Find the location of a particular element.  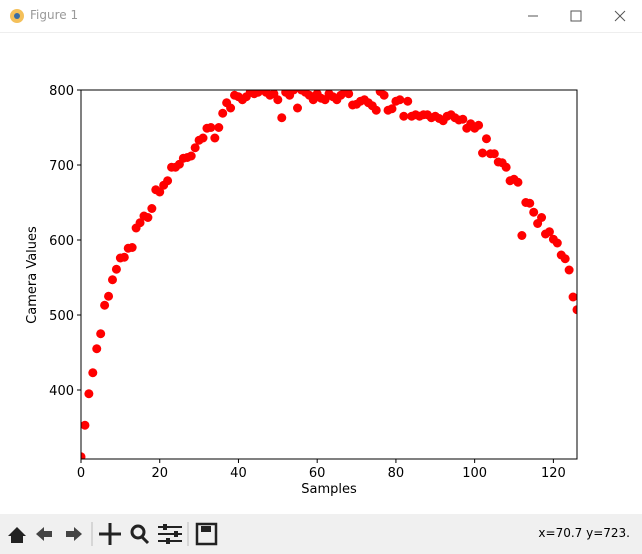

x-tick-label: 0 is located at coordinates (81, 473).